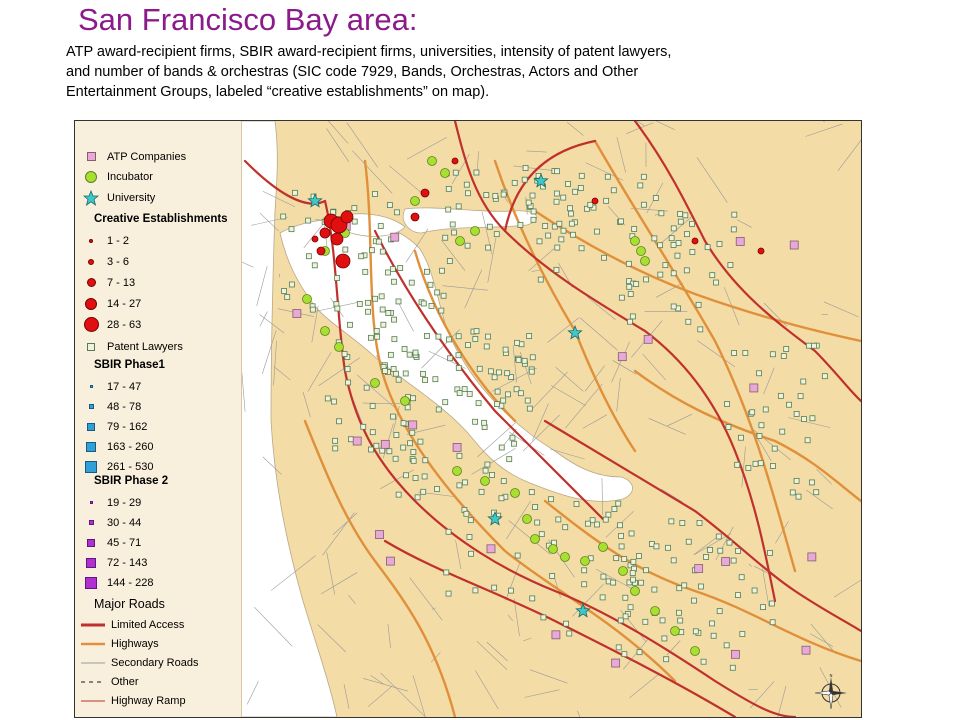 This screenshot has width=960, height=720. I want to click on legend-road-label: Limited Access, so click(148, 624).